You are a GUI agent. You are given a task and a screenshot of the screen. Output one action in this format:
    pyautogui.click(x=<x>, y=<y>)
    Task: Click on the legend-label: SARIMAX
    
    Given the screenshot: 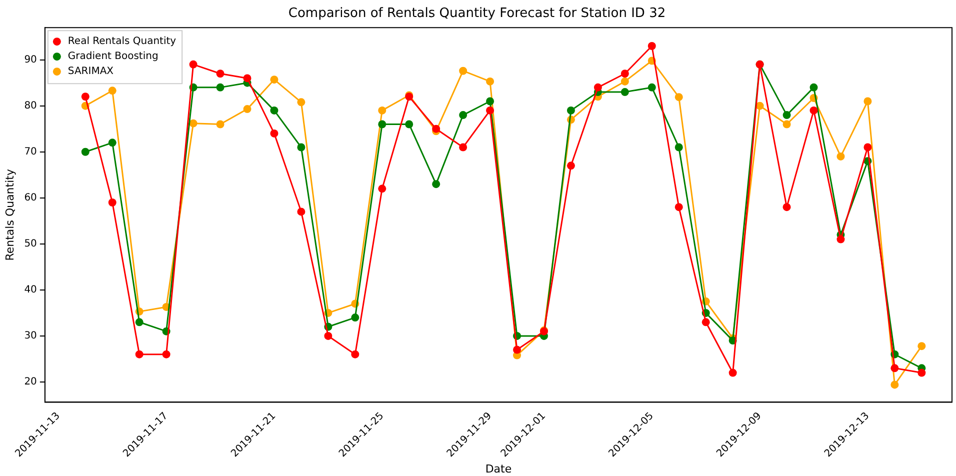 What is the action you would take?
    pyautogui.click(x=91, y=72)
    